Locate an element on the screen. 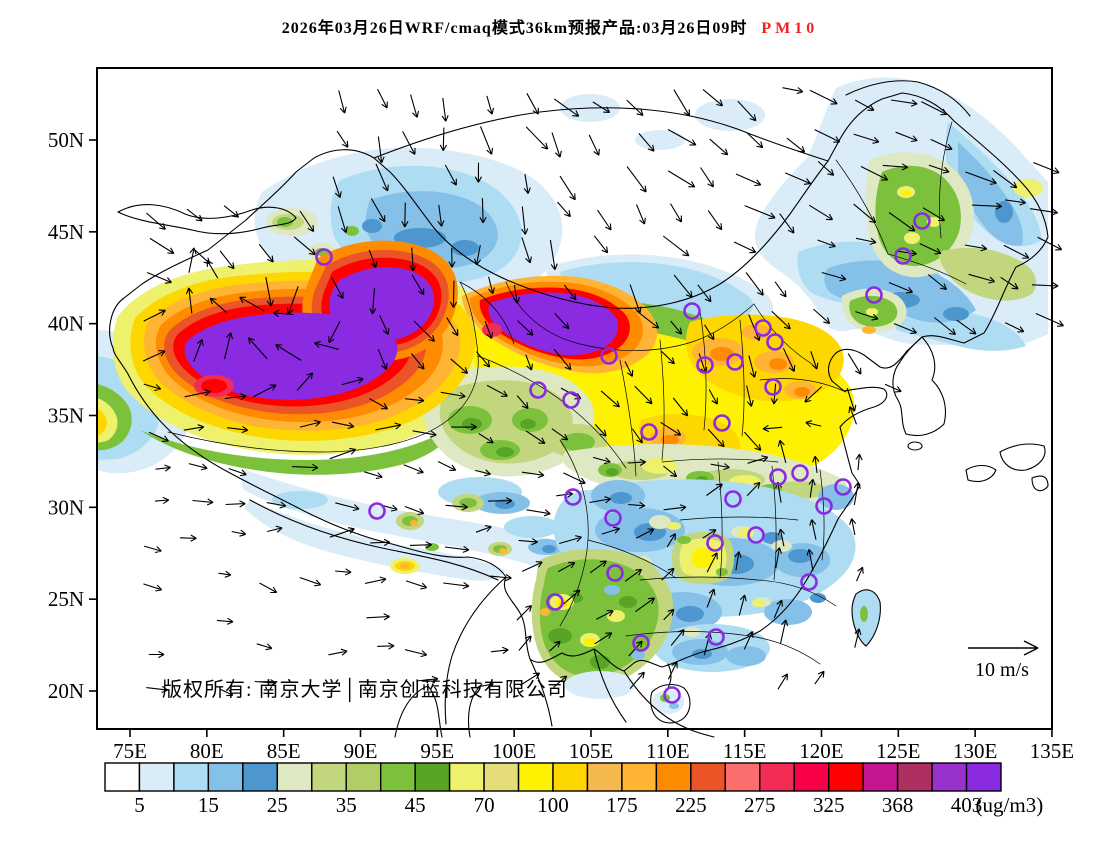 The image size is (1100, 850). lon-tick-label: 85E is located at coordinates (284, 751).